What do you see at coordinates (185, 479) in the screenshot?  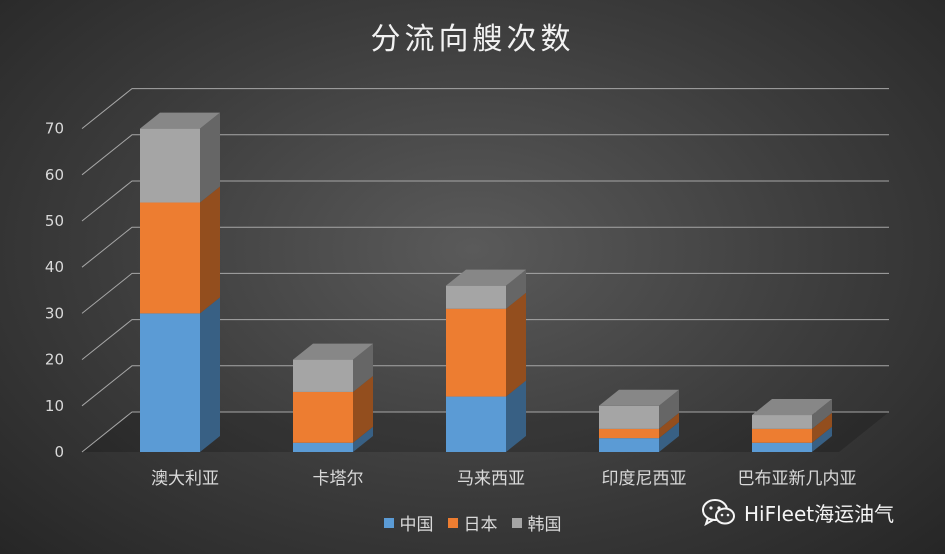 I see `x-tick-label: 澳大利亚` at bounding box center [185, 479].